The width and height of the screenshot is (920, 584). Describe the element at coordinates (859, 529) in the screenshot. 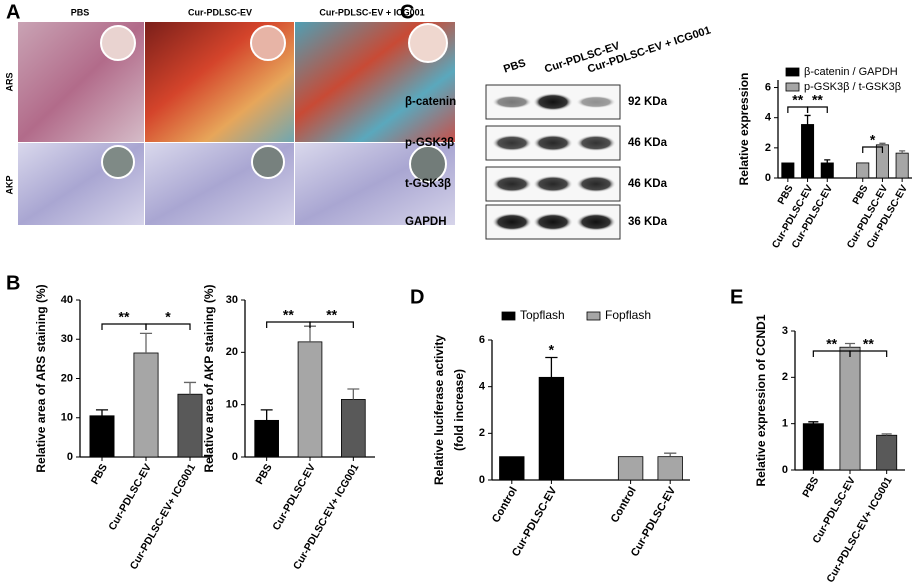

I see `x-tick-label: Cur-PDLSC-EV+ ICG001` at that location.